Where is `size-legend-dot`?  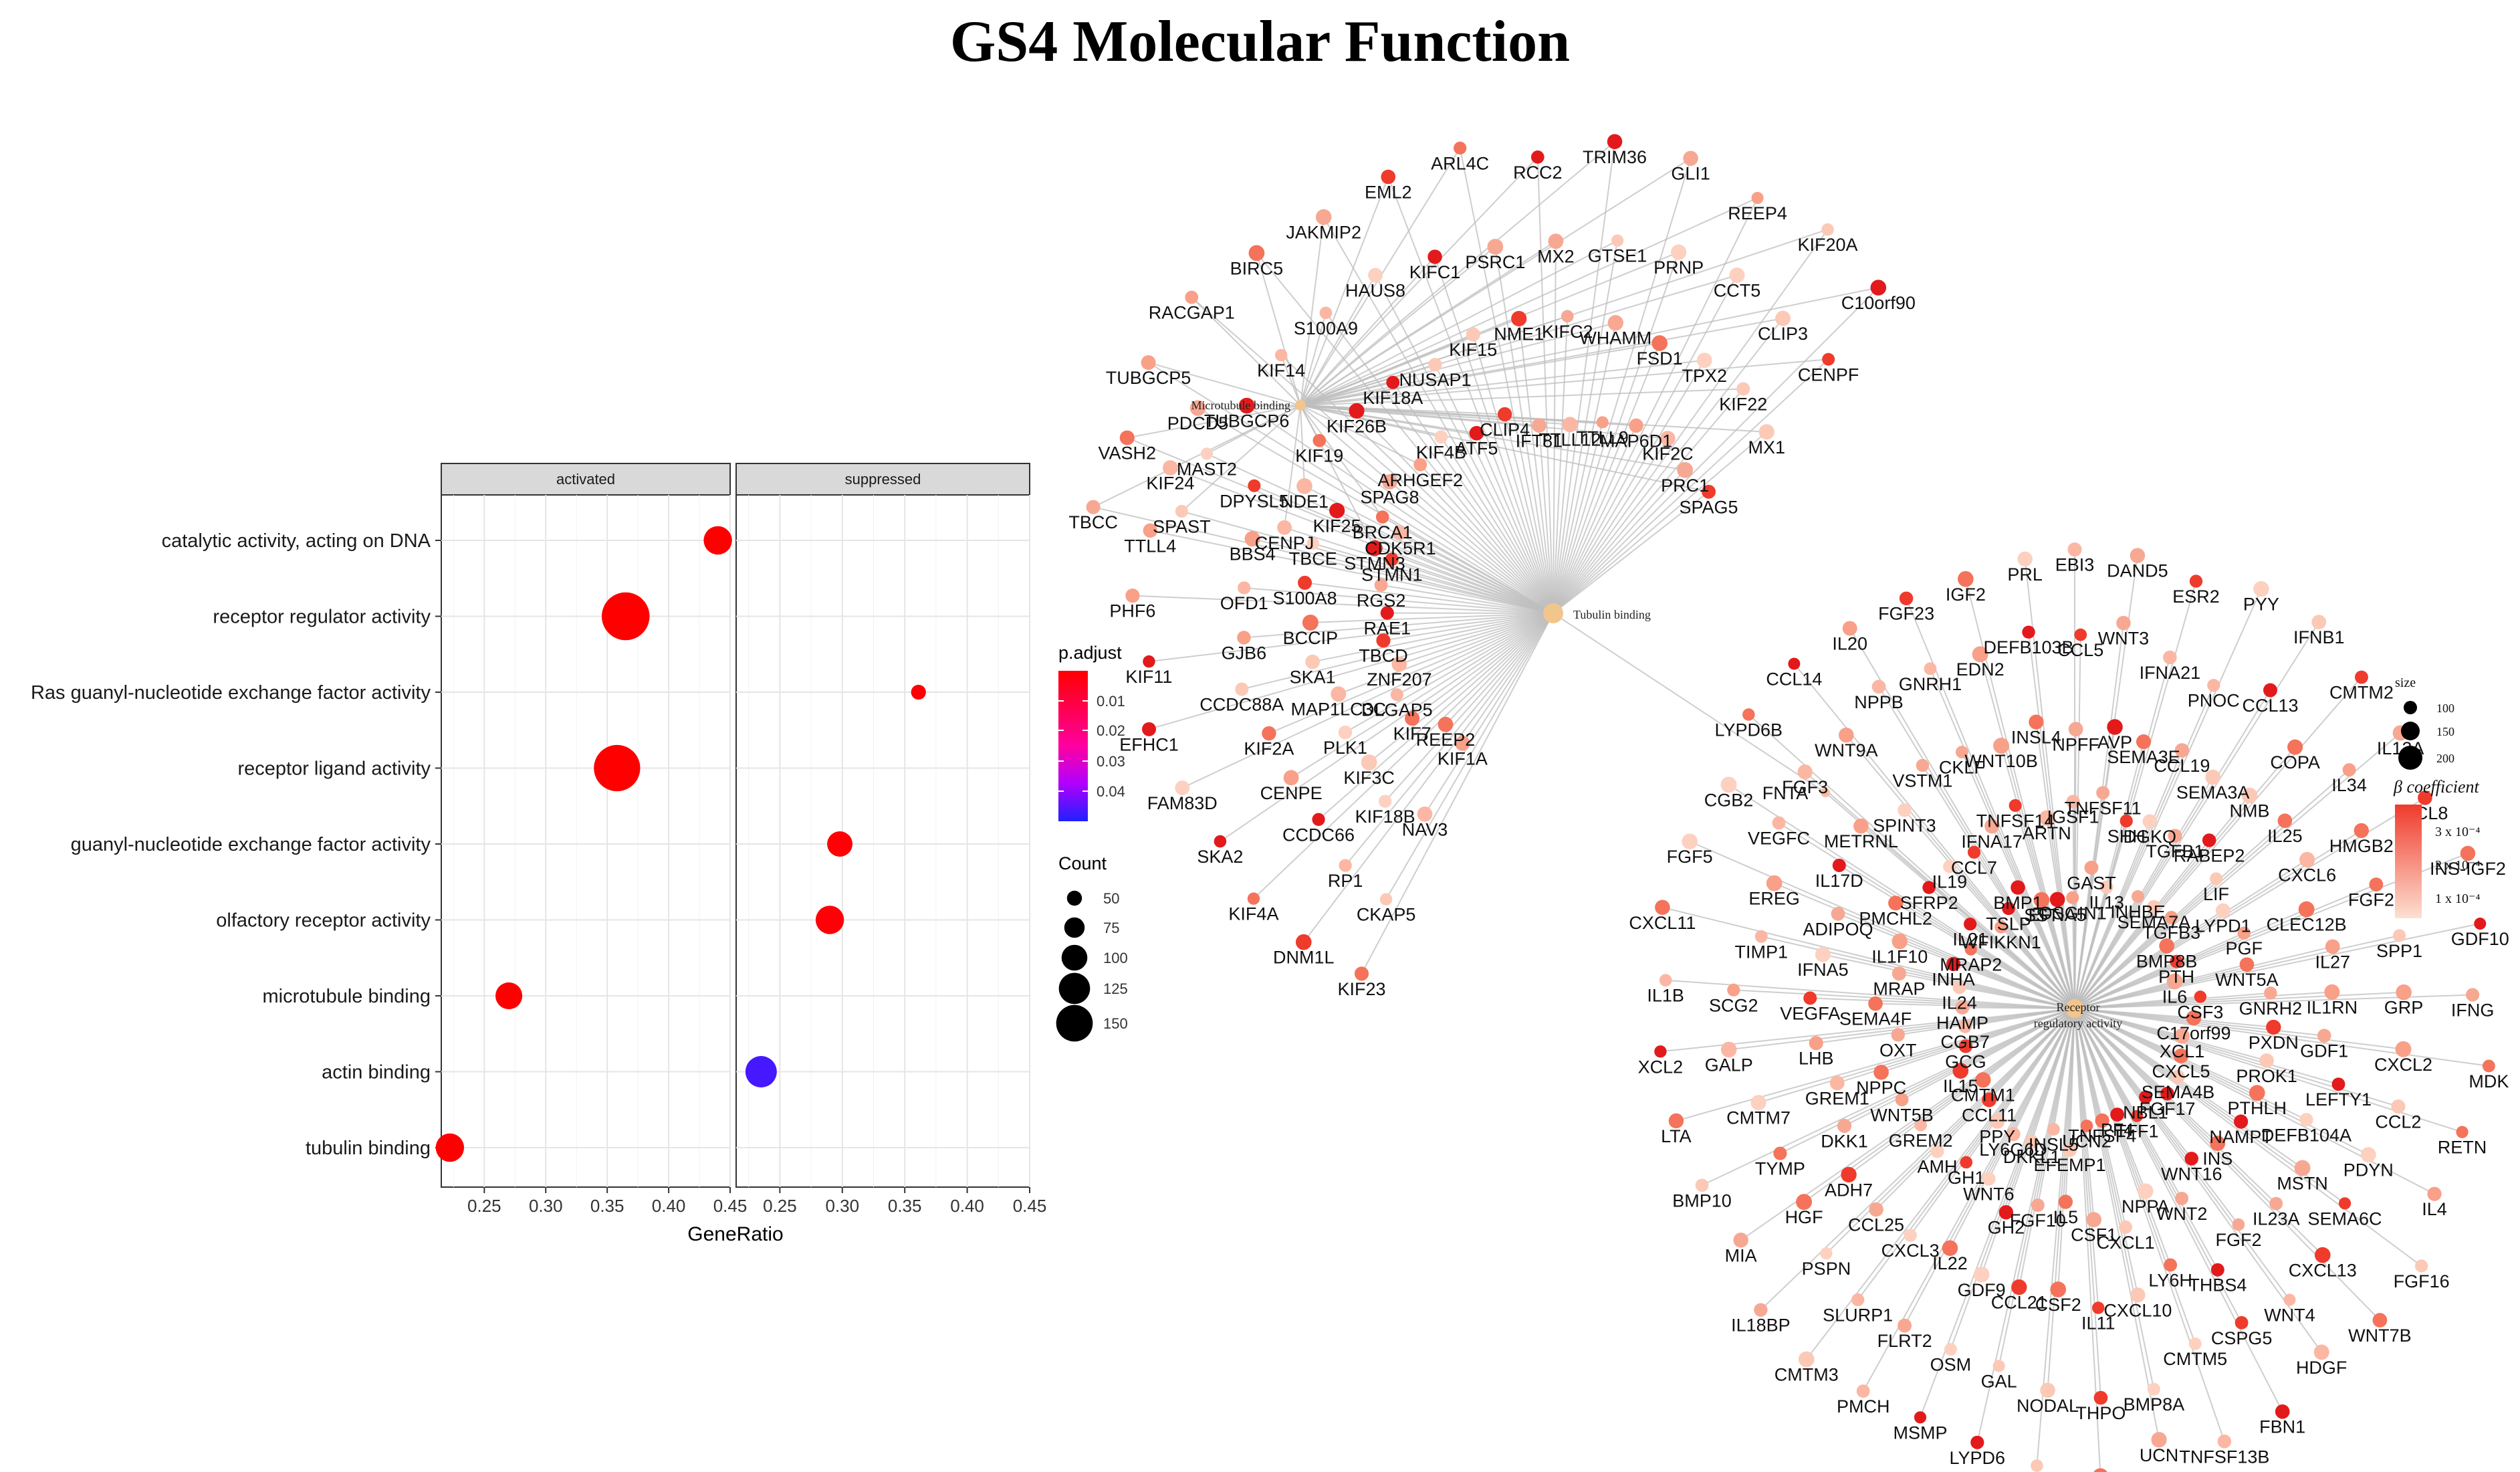
size-legend-dot is located at coordinates (1074, 957).